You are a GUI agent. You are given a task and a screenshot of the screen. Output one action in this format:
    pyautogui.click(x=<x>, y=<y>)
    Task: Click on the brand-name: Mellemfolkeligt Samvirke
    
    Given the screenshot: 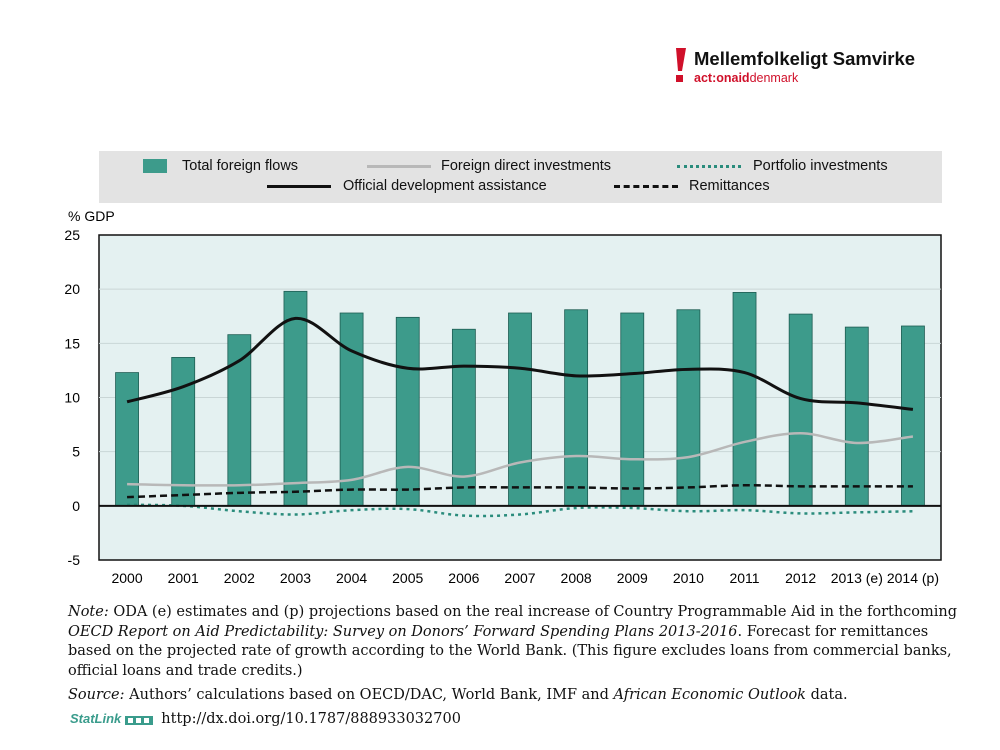 What is the action you would take?
    pyautogui.click(x=805, y=58)
    